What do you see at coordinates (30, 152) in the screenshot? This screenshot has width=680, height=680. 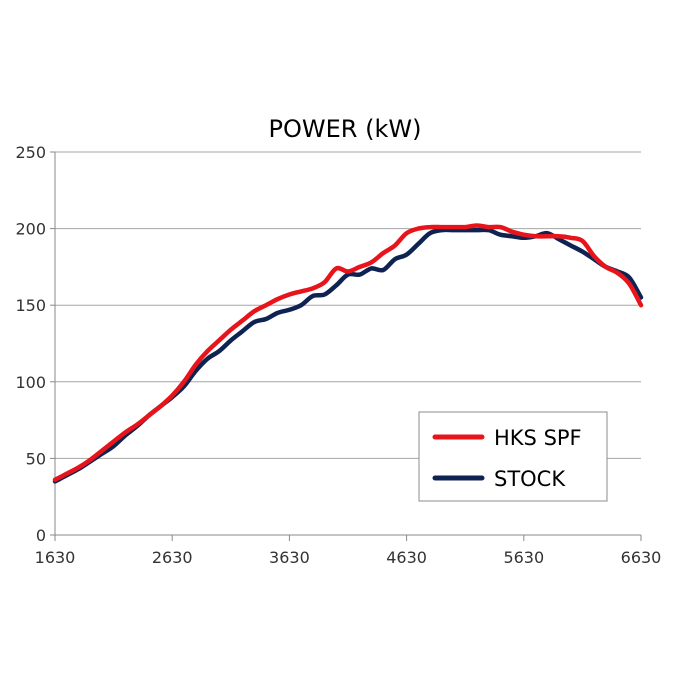 I see `y-tick-label: 250` at bounding box center [30, 152].